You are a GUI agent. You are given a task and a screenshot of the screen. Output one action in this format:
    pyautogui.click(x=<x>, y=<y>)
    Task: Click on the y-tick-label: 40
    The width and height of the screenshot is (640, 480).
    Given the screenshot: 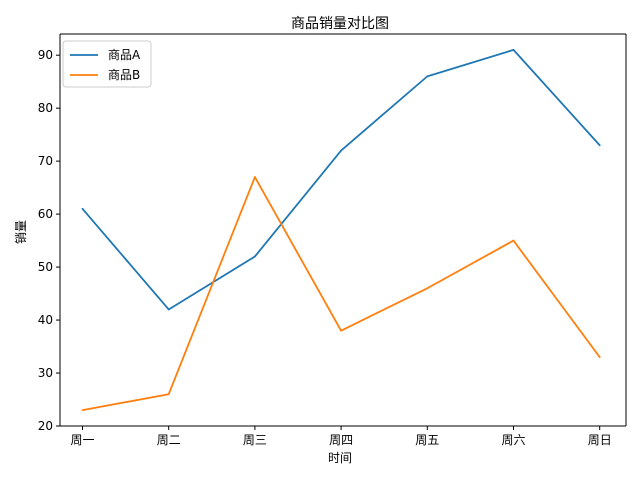 What is the action you would take?
    pyautogui.click(x=45, y=320)
    